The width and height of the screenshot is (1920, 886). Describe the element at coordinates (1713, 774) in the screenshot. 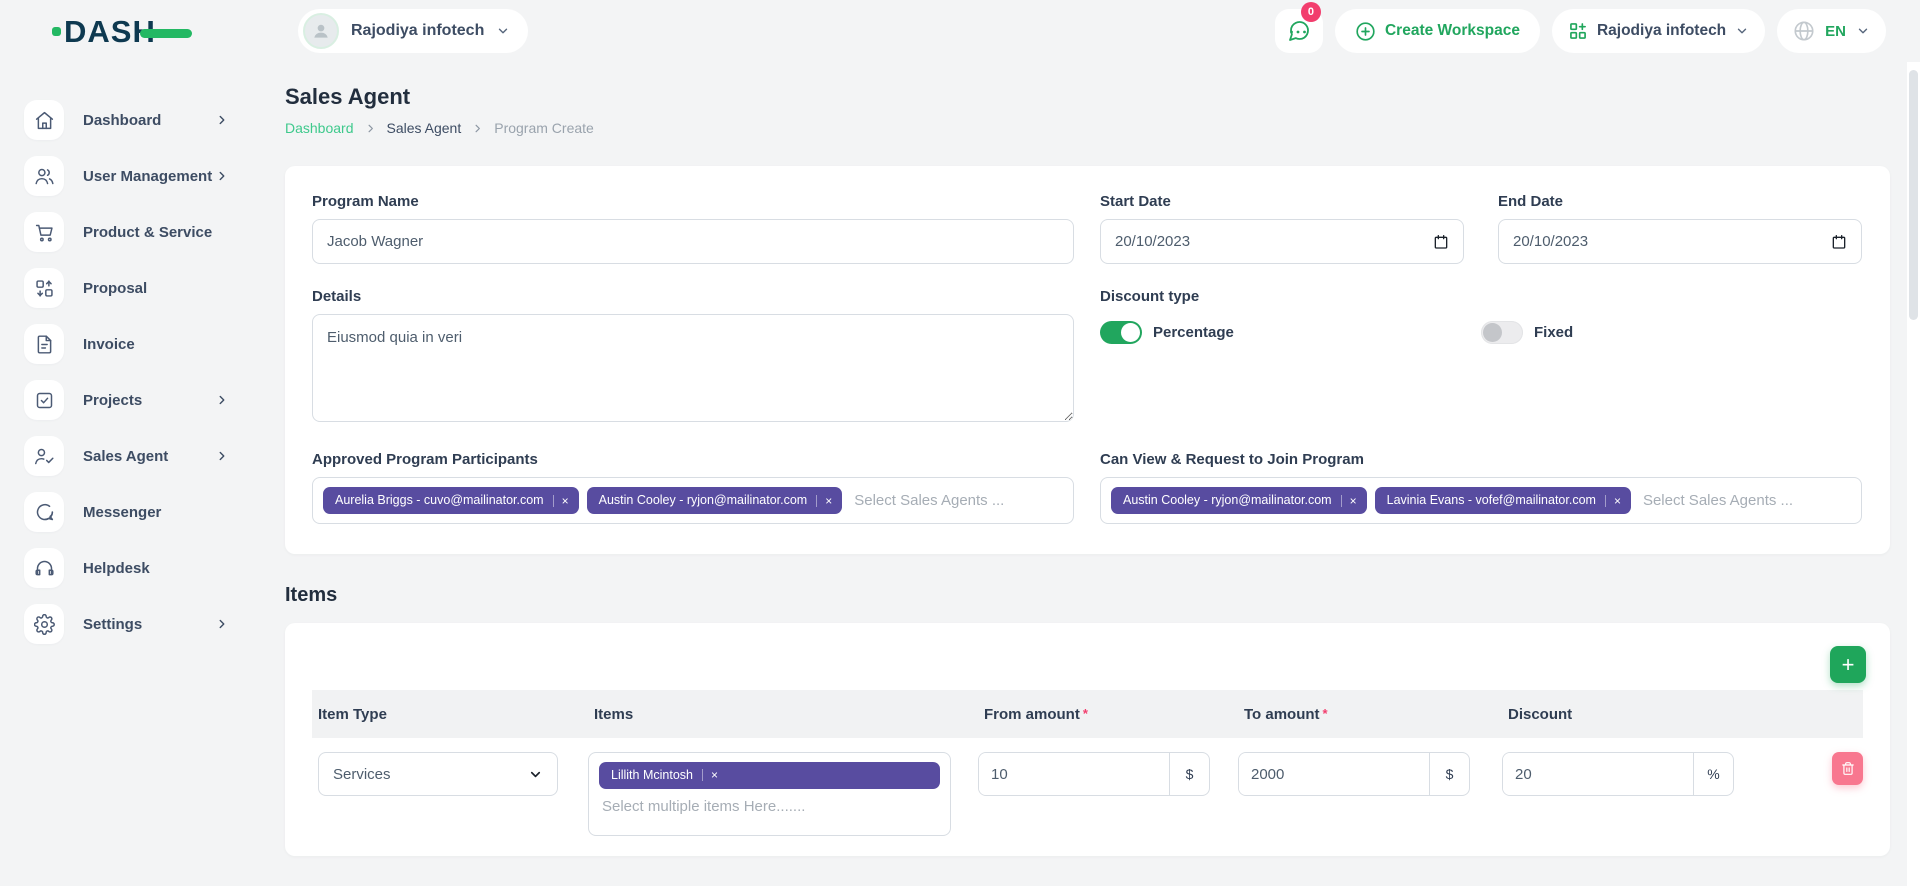

I see `percent-suffix: %` at that location.